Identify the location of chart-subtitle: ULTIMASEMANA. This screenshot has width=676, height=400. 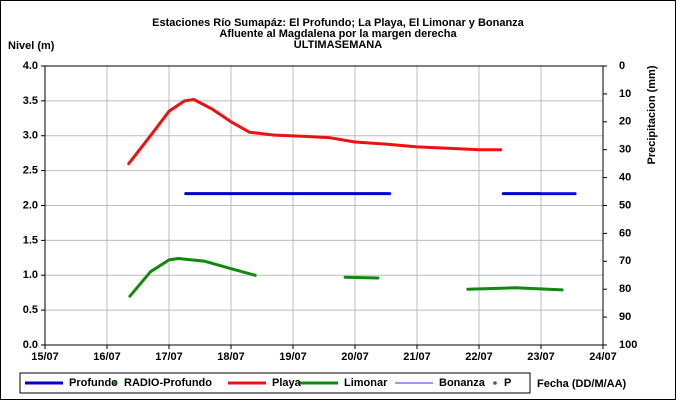
(338, 45).